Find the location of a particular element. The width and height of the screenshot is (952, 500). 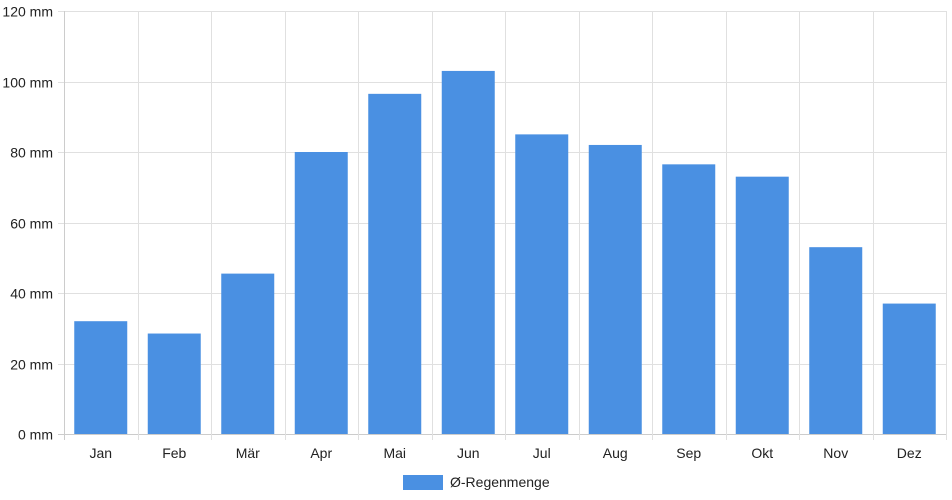

x-tick-label: Okt is located at coordinates (762, 453).